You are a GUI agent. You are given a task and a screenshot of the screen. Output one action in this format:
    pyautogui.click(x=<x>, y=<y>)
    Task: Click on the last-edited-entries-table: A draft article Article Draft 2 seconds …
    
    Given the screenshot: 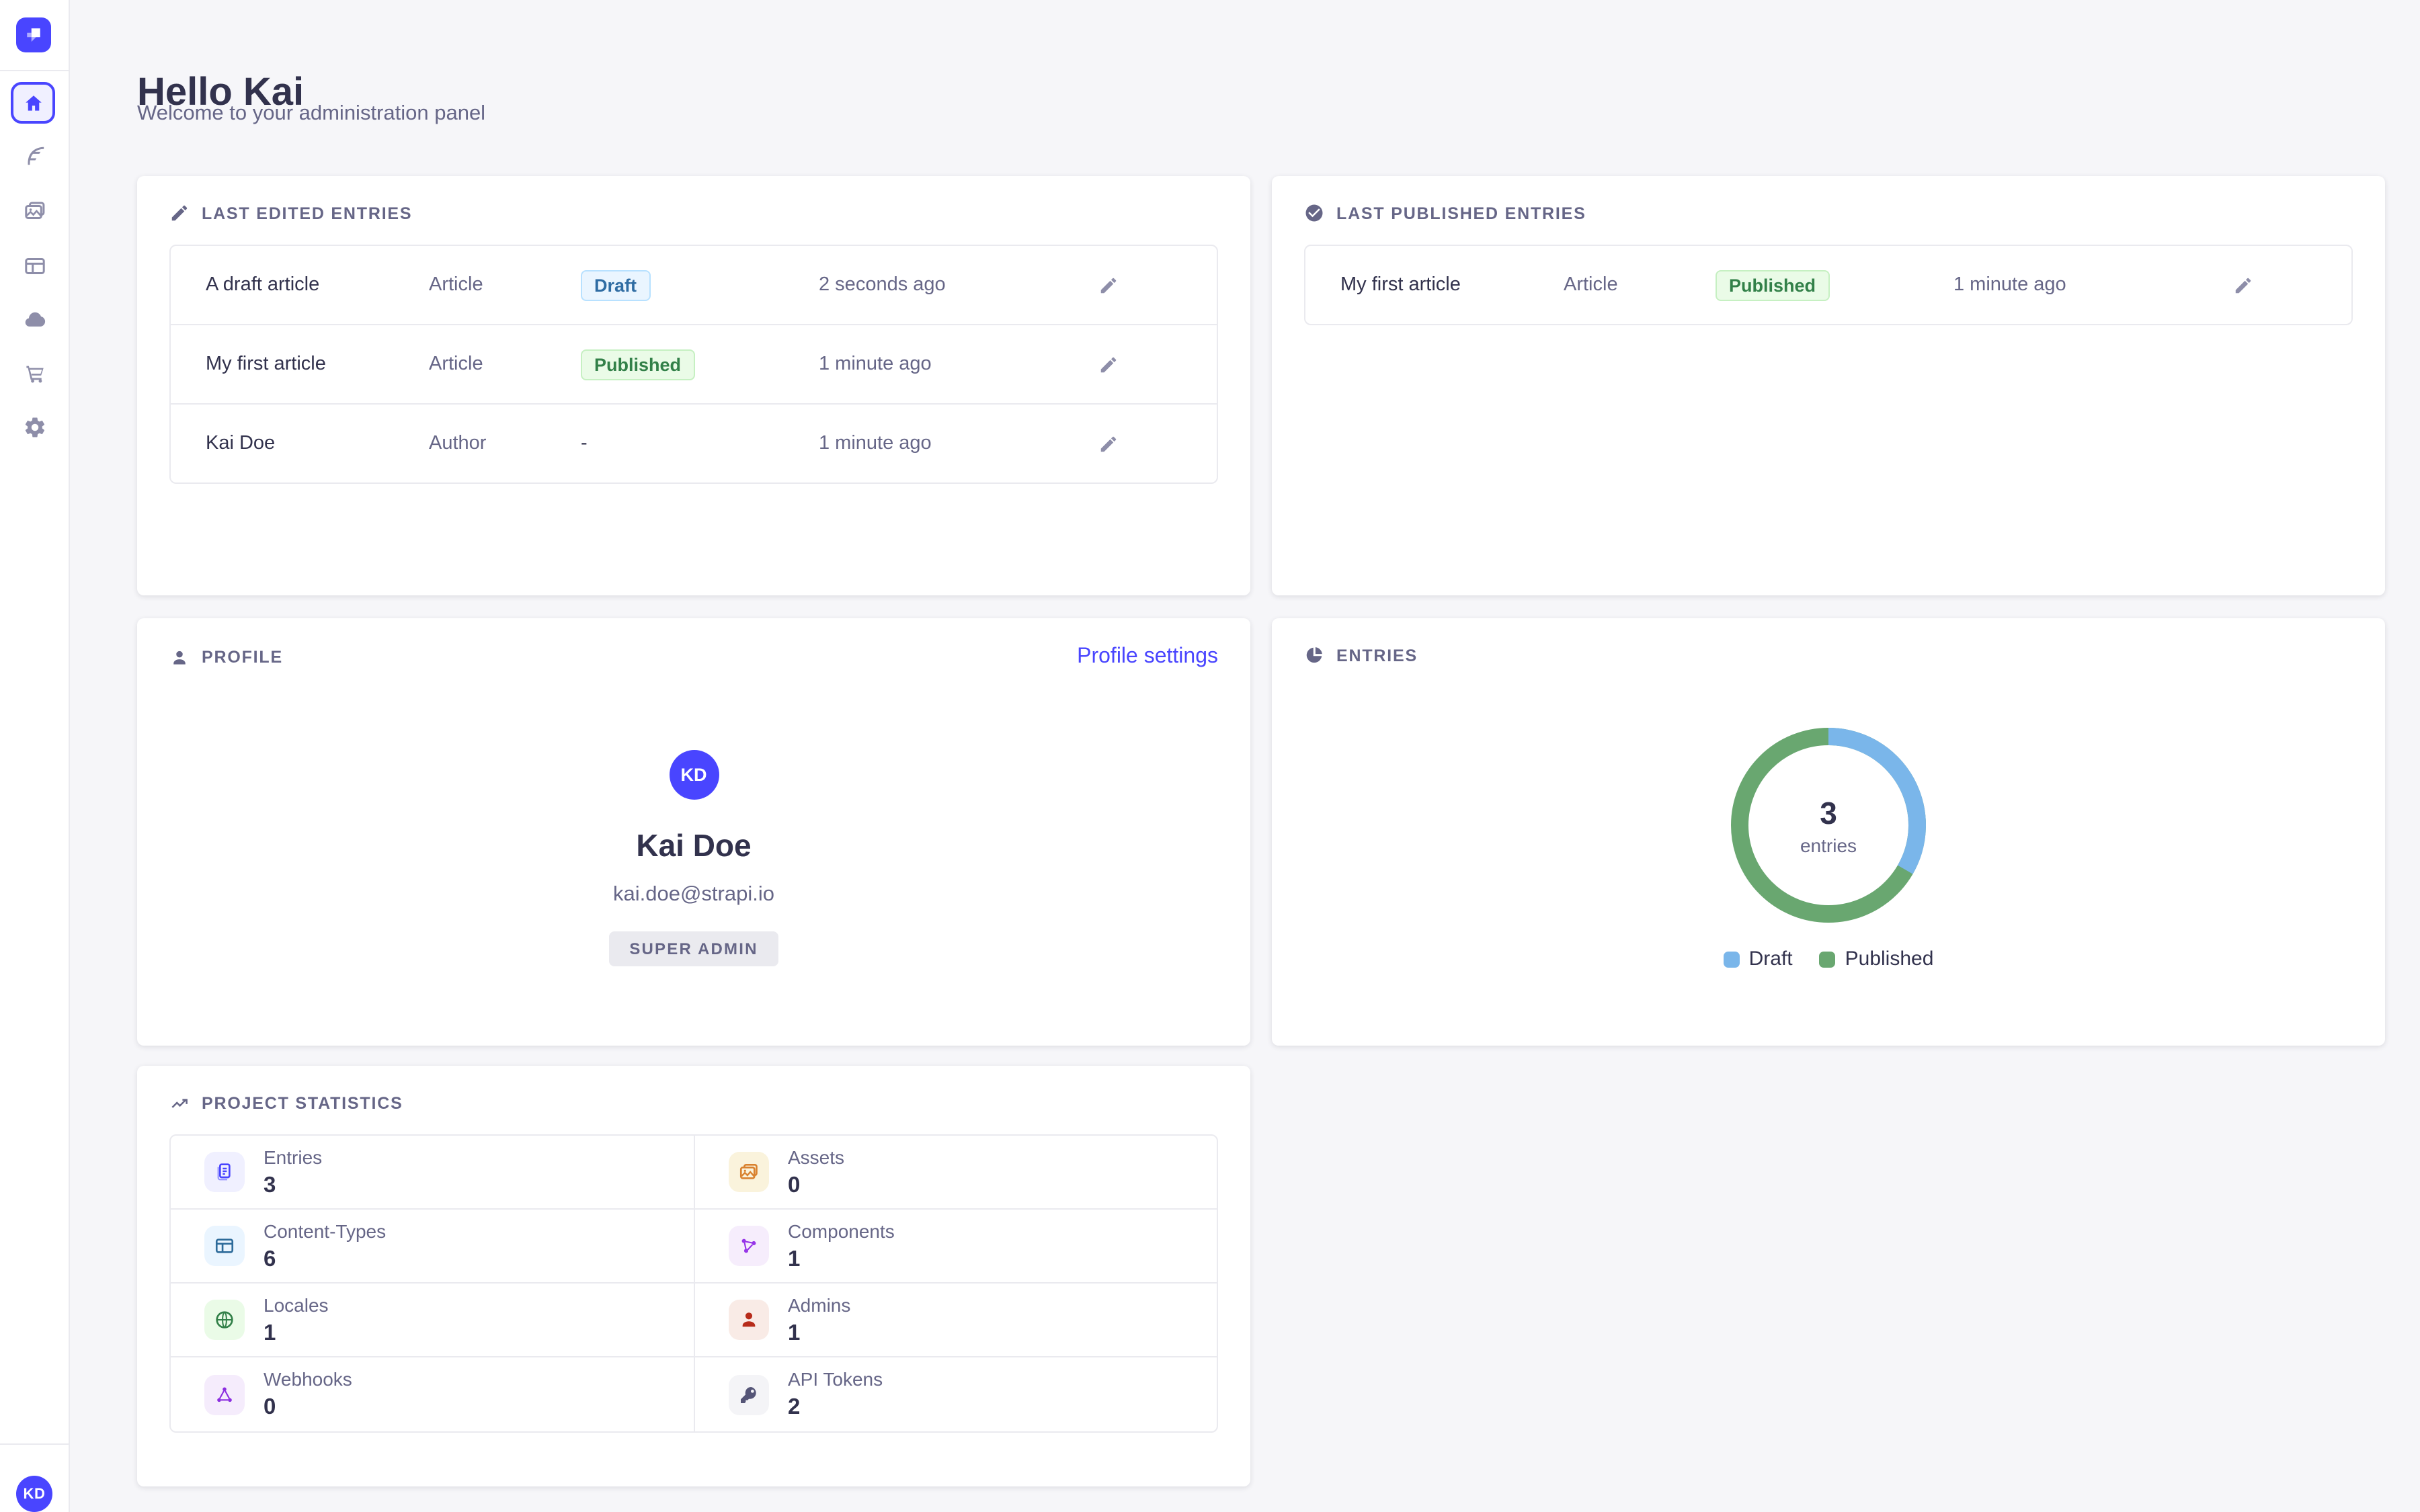 What is the action you would take?
    pyautogui.click(x=693, y=365)
    